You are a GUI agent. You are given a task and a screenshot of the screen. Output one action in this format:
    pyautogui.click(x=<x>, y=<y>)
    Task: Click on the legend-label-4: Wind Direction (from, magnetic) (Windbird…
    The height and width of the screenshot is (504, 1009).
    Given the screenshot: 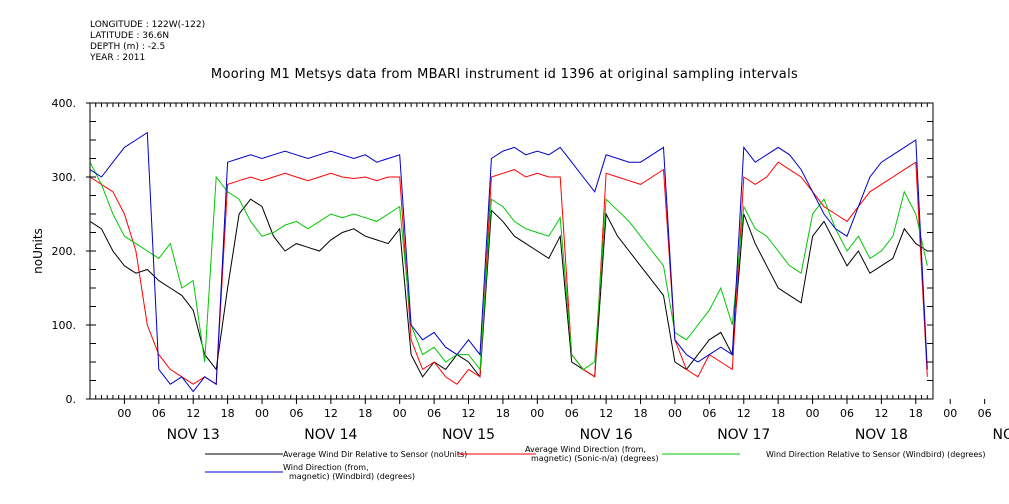 What is the action you would take?
    pyautogui.click(x=349, y=472)
    